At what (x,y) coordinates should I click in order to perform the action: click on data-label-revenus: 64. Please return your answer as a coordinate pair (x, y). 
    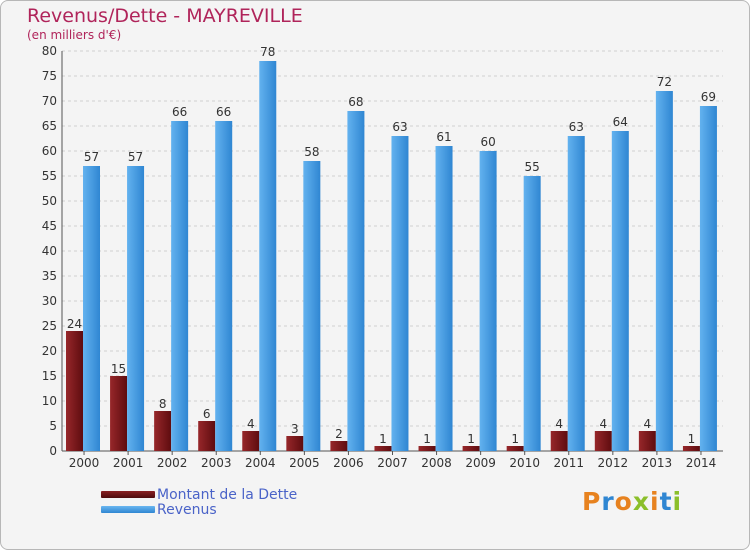
    Looking at the image, I should click on (620, 122).